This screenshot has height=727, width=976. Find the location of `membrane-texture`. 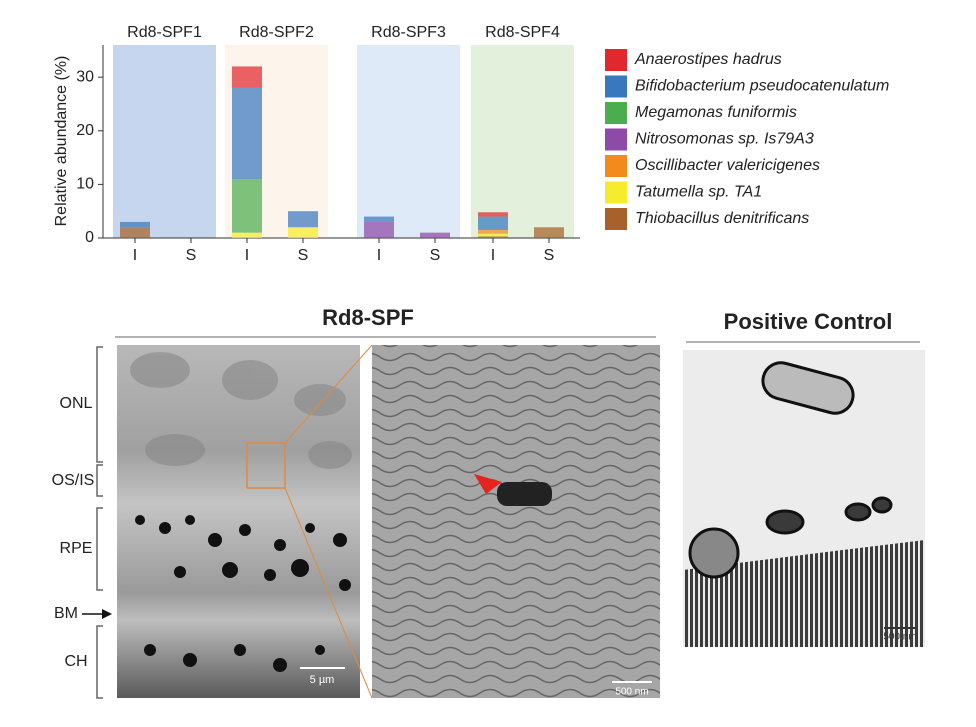

membrane-texture is located at coordinates (516, 521).